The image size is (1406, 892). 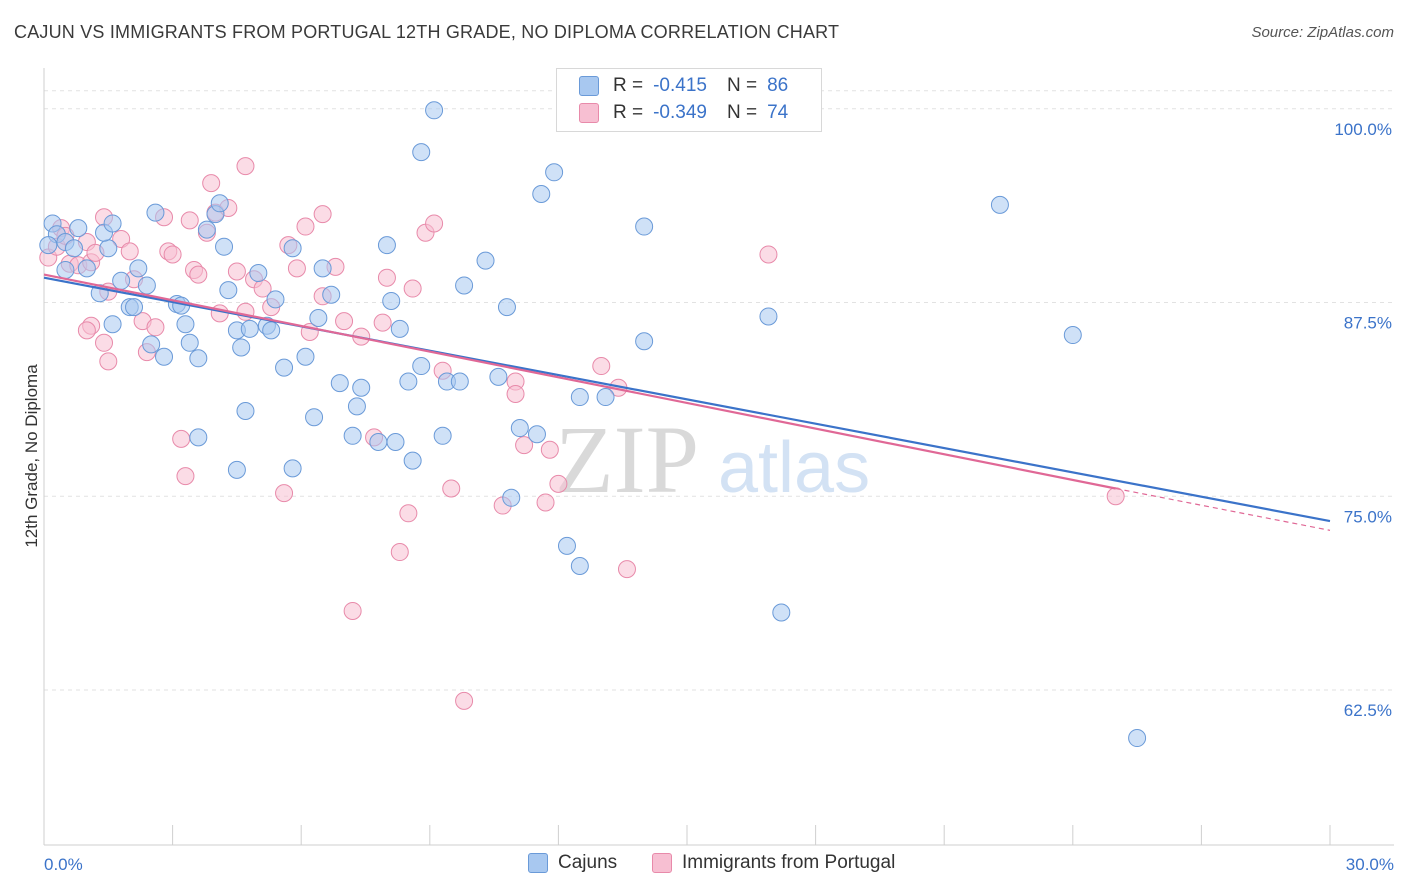 What do you see at coordinates (778, 112) in the screenshot?
I see `legend-n-value: 74` at bounding box center [778, 112].